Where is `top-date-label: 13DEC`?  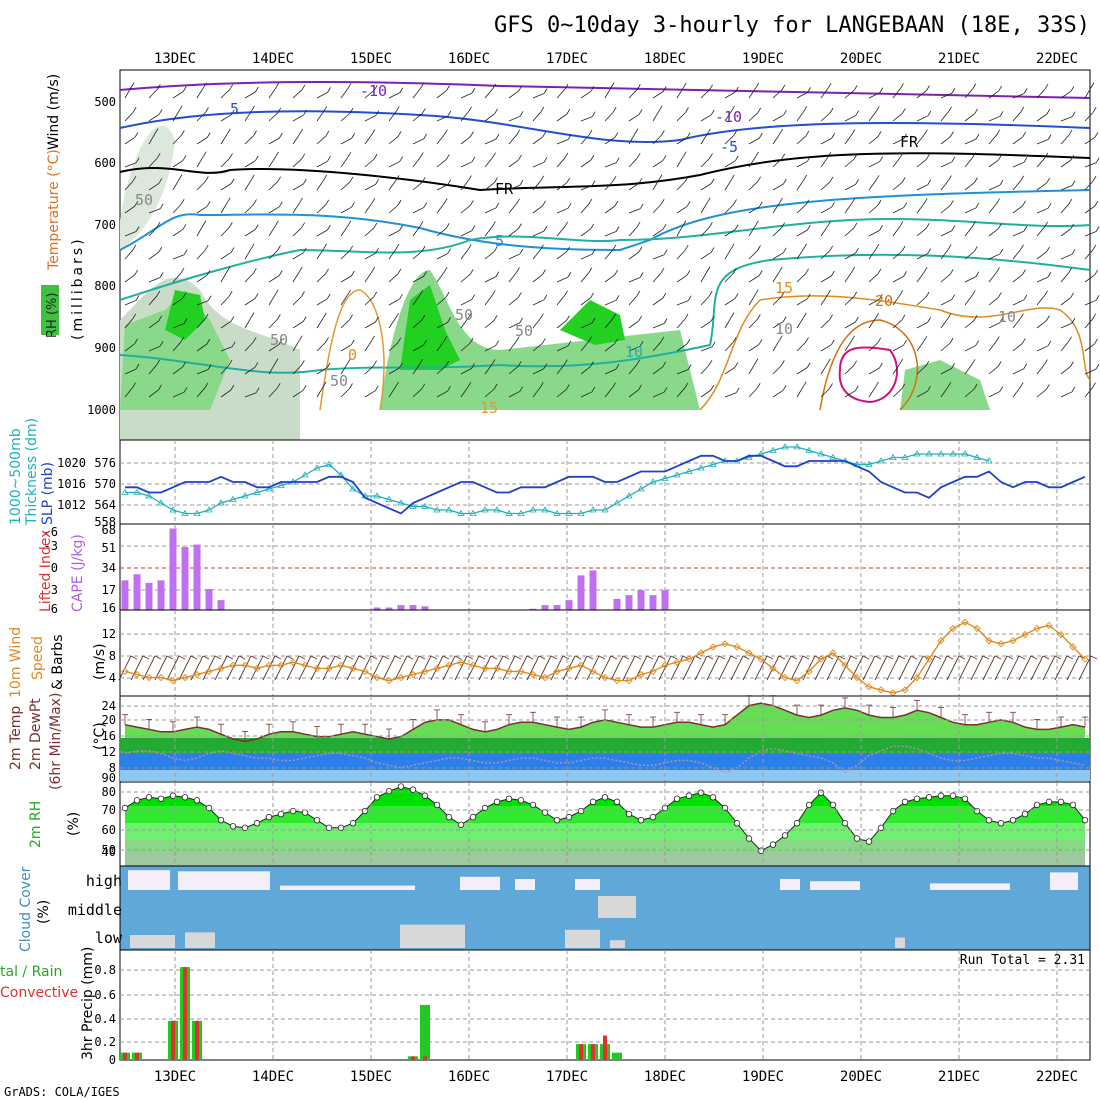 top-date-label: 13DEC is located at coordinates (175, 59).